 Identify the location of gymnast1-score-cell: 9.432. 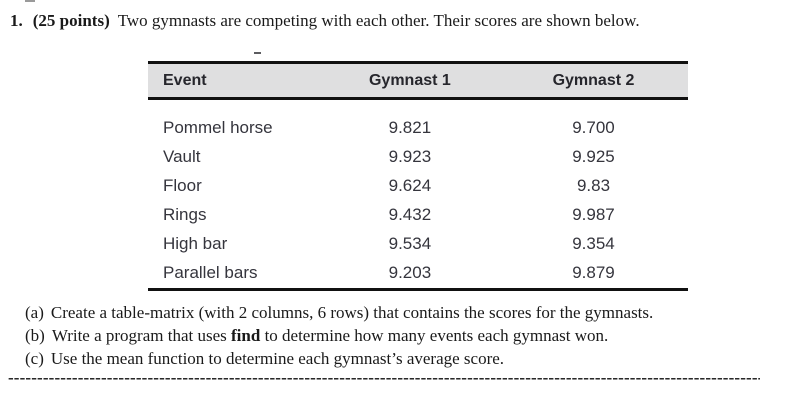
(410, 214).